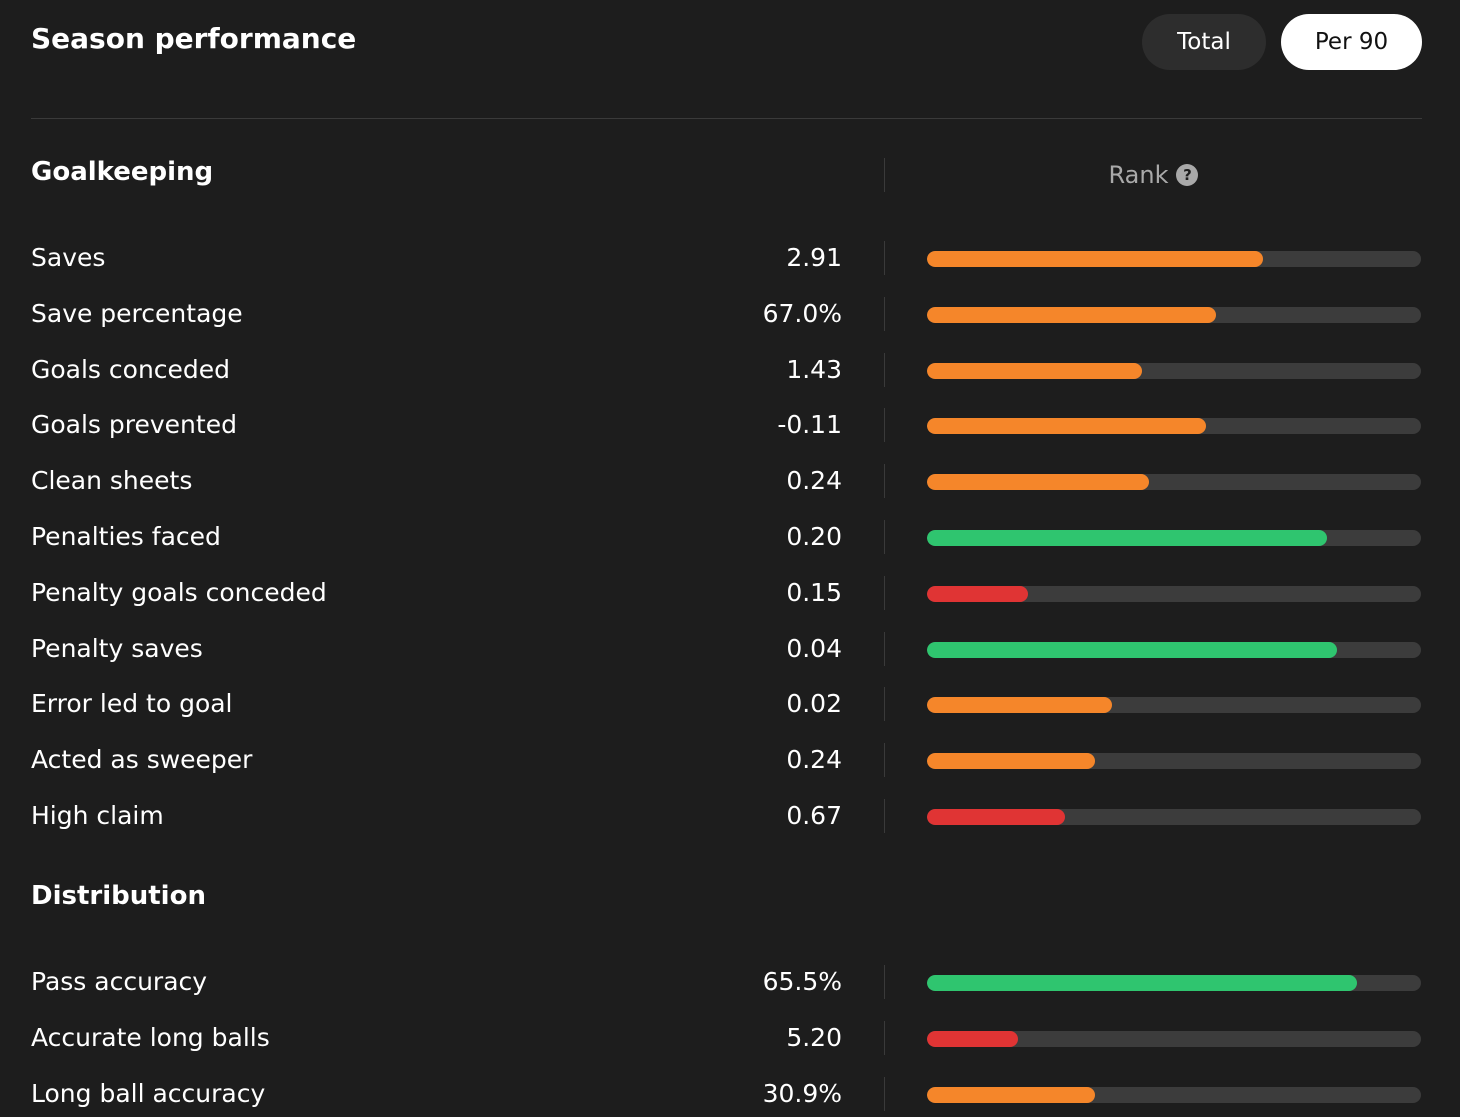 The width and height of the screenshot is (1460, 1117). I want to click on stat-row: Accurate long balls 5.20, so click(726, 1037).